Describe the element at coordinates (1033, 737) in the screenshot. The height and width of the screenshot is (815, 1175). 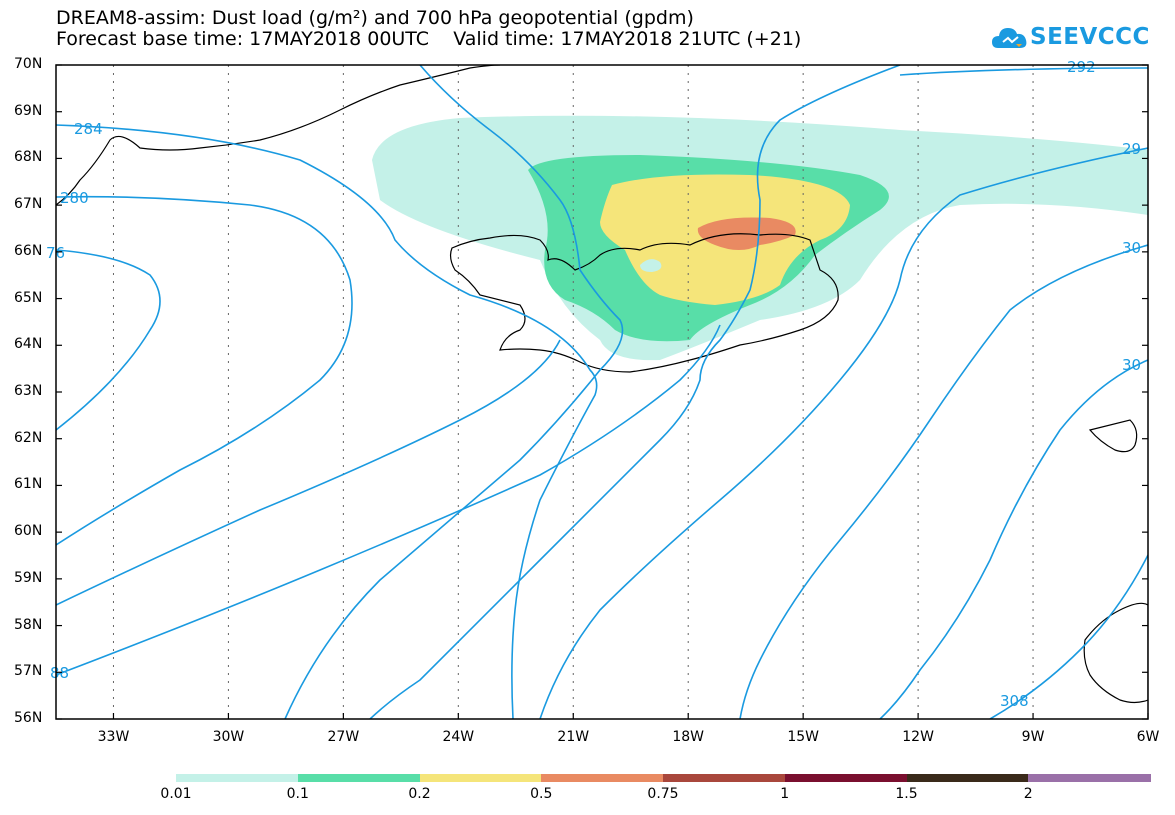
I see `longitude-label: 9W` at that location.